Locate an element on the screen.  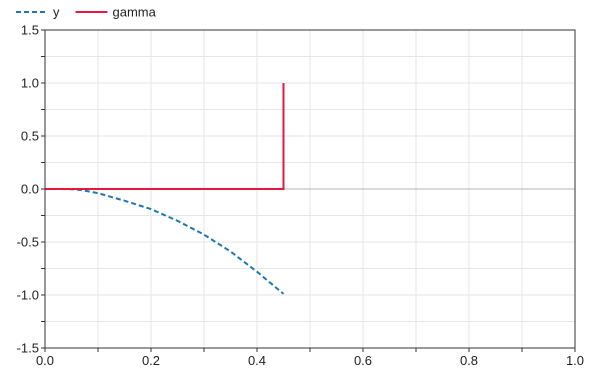
series-line-gamma is located at coordinates (165, 136).